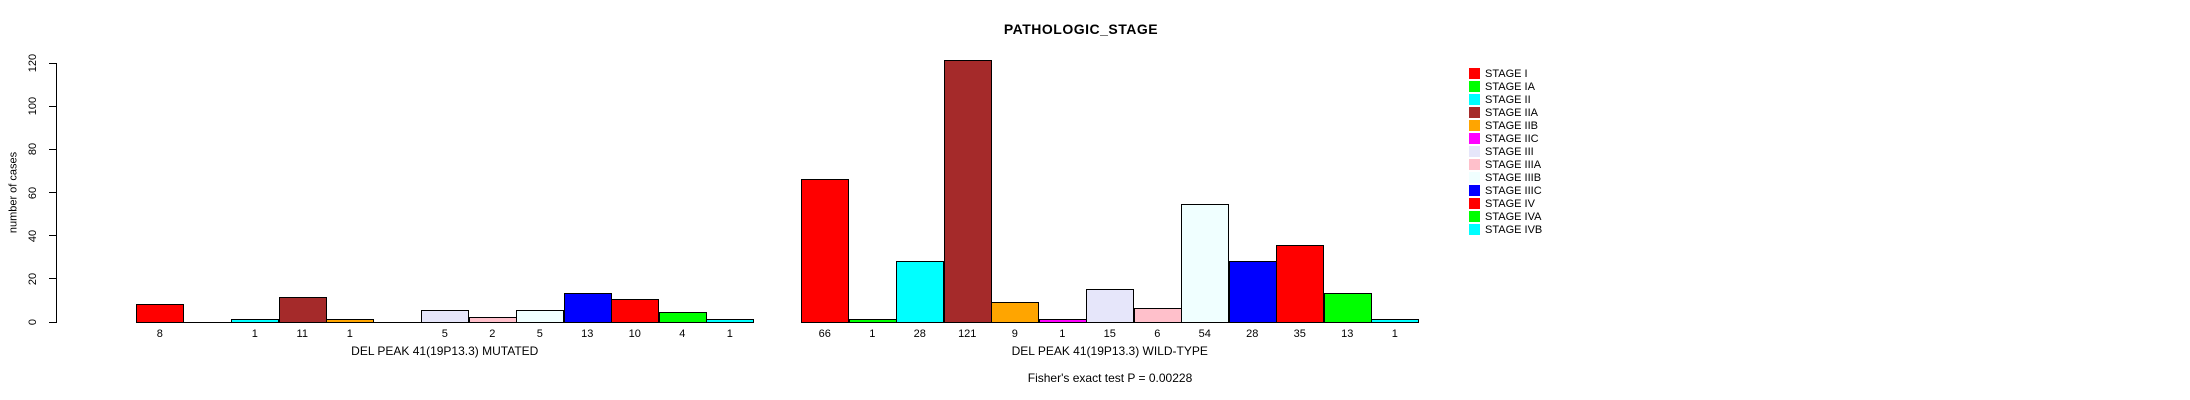  Describe the element at coordinates (682, 334) in the screenshot. I see `bar-value-label: 4` at that location.